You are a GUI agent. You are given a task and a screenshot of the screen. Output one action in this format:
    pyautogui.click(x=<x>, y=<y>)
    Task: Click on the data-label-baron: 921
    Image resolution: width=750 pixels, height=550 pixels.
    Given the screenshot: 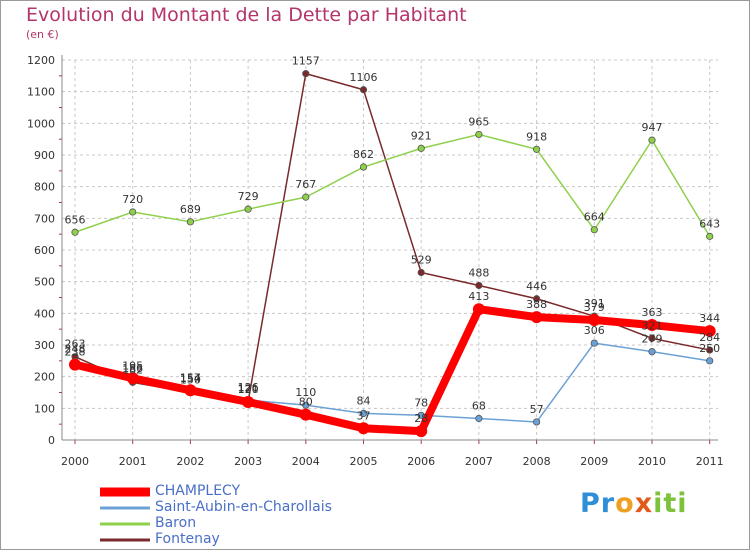 What is the action you would take?
    pyautogui.click(x=421, y=135)
    